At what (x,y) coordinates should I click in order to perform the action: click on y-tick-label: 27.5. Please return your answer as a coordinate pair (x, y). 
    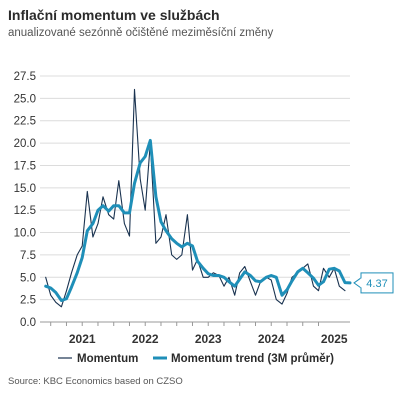
    Looking at the image, I should click on (25, 77).